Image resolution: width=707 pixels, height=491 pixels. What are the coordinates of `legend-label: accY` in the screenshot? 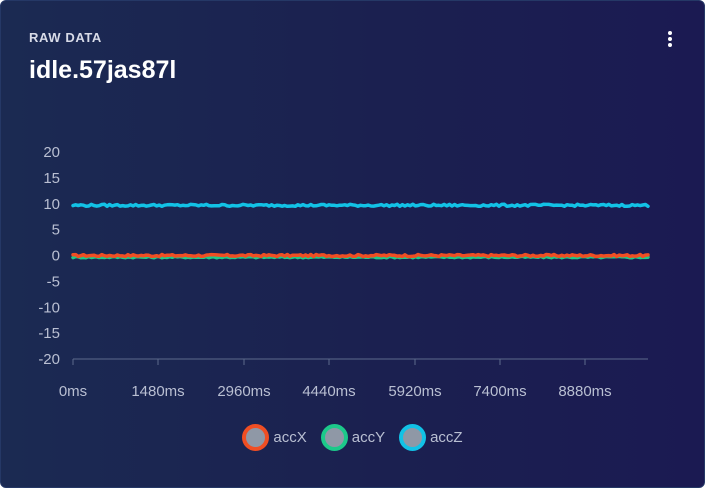 It's located at (368, 437).